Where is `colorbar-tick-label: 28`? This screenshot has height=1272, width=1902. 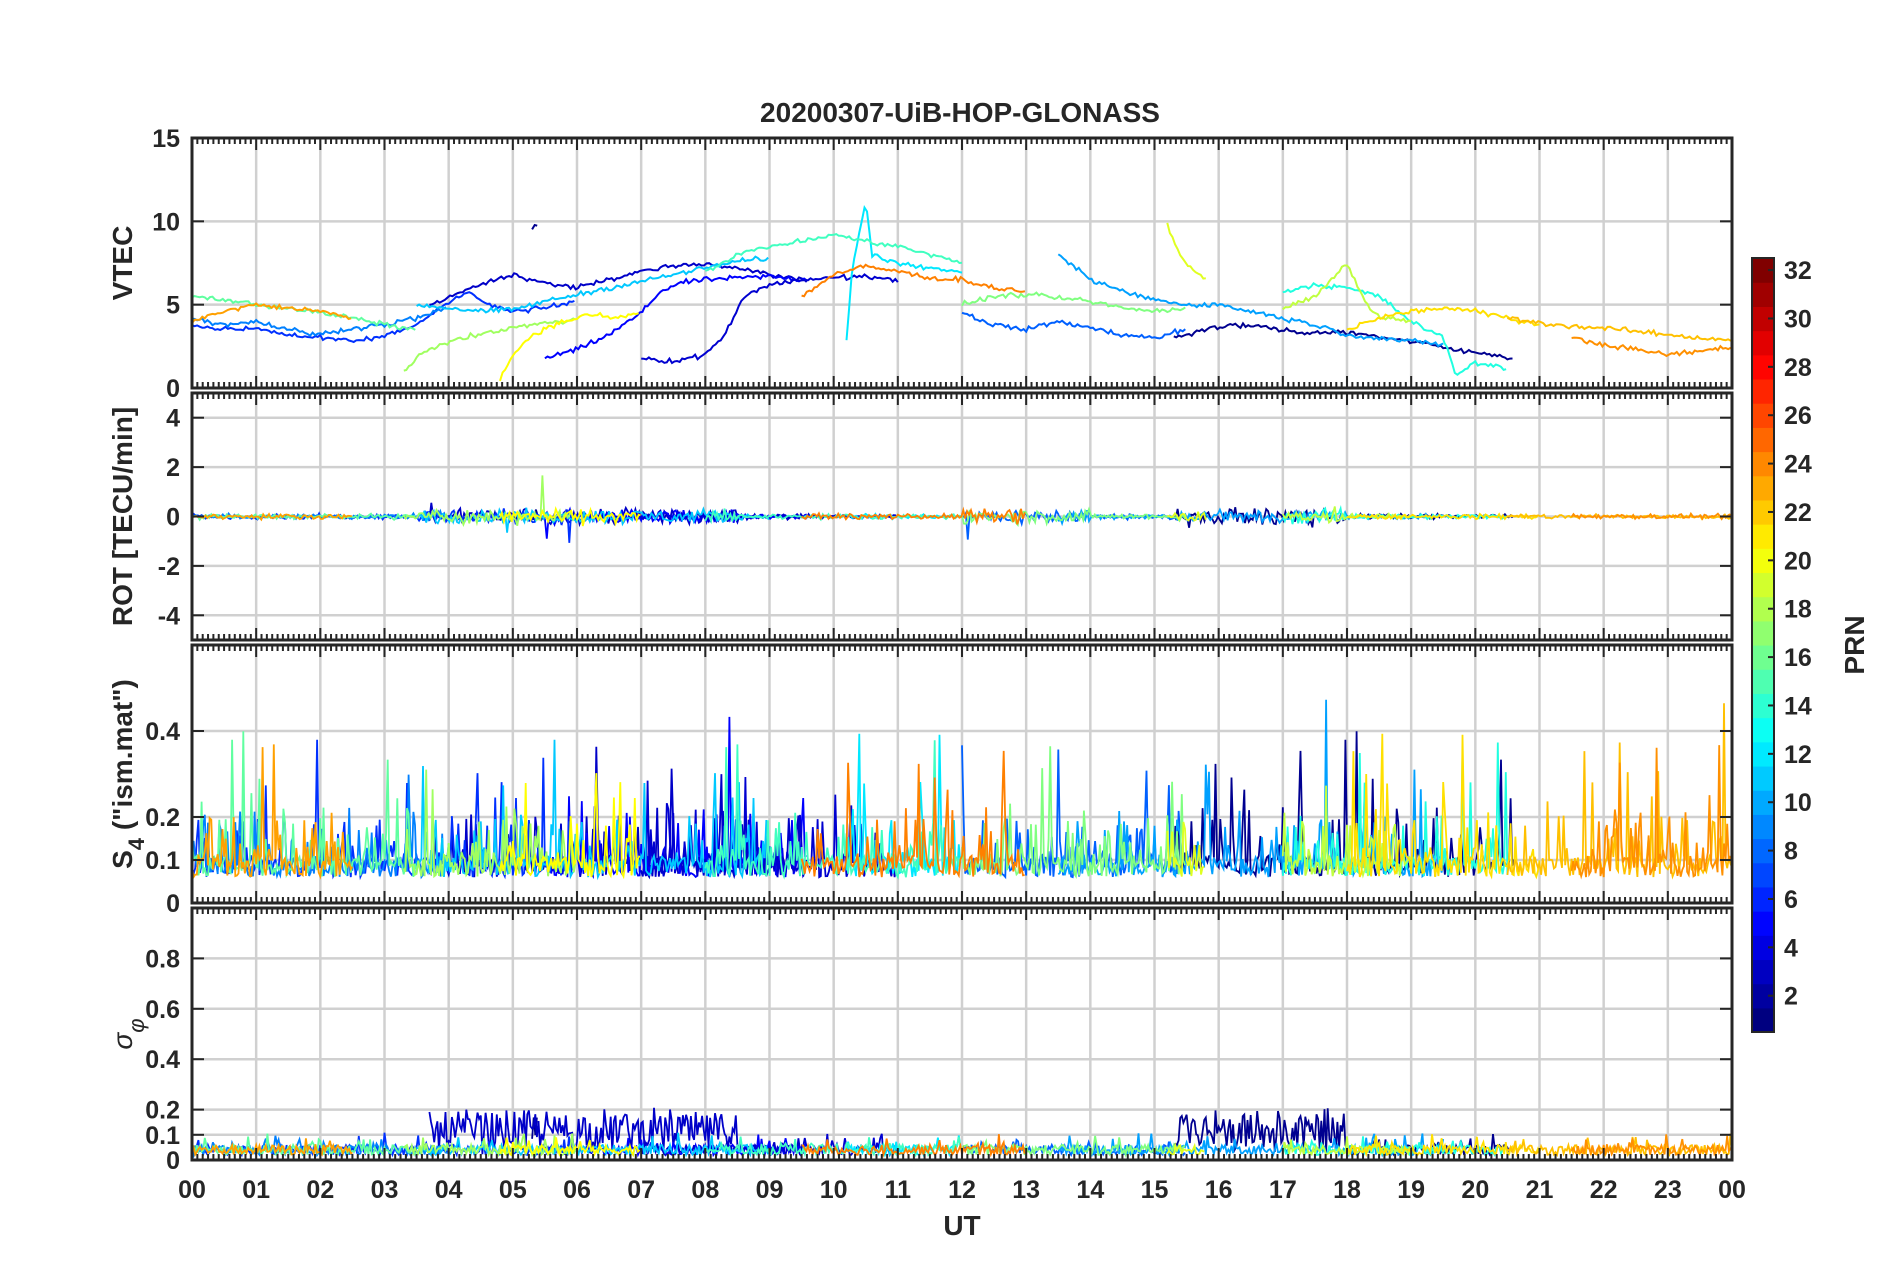 colorbar-tick-label: 28 is located at coordinates (1798, 368).